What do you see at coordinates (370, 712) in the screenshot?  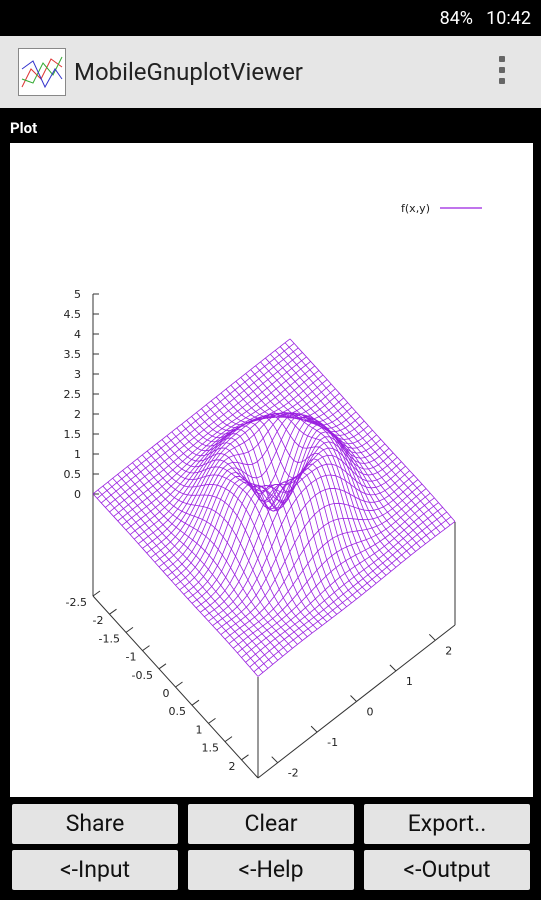 I see `y-tick-label: 0` at bounding box center [370, 712].